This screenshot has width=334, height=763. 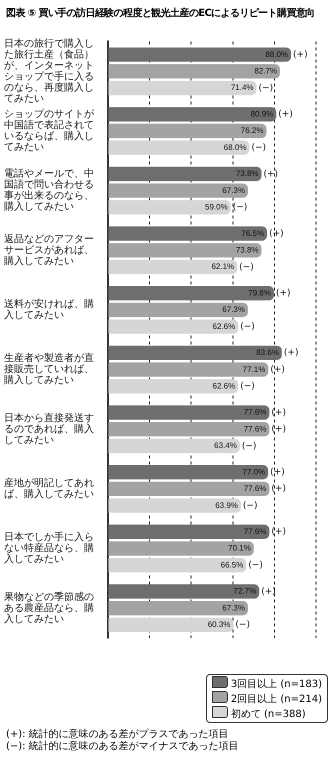 I want to click on legend-label: 初めて (n=388), so click(x=268, y=714).